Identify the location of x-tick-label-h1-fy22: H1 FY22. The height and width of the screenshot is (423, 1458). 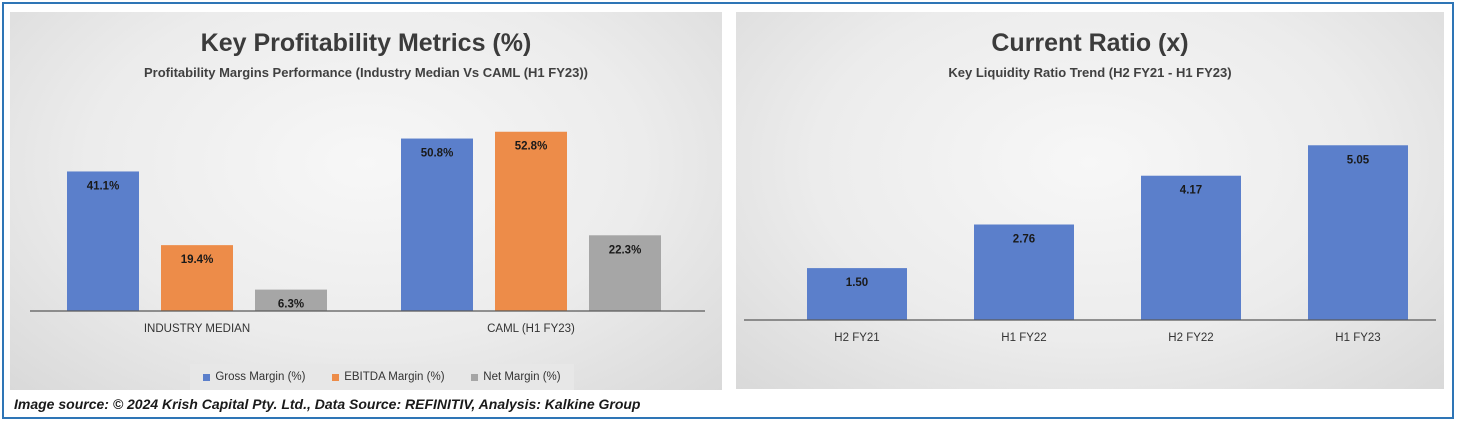
(1023, 338).